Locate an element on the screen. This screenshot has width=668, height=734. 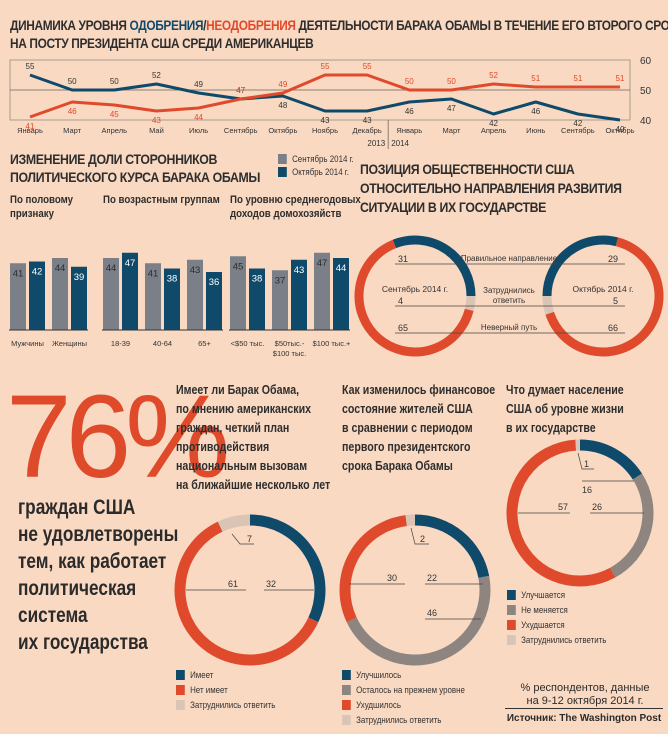
y-tick-label: 50 is located at coordinates (646, 91).